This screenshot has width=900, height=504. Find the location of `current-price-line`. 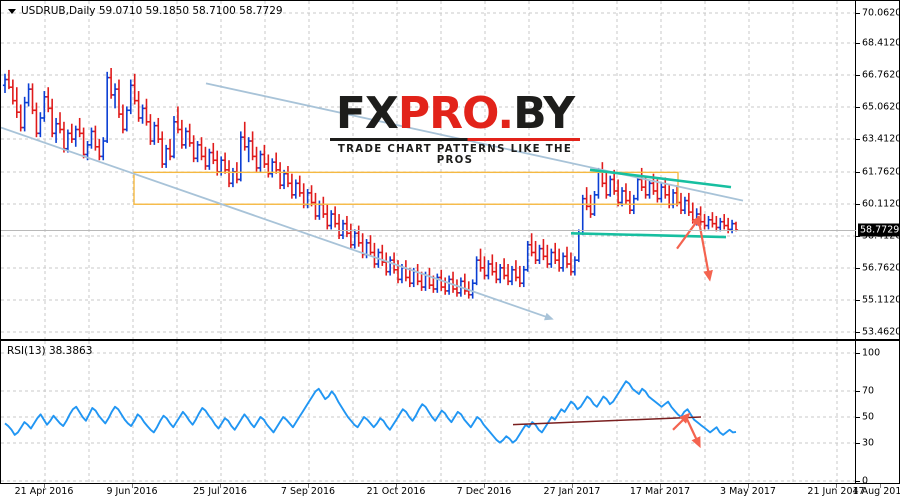

current-price-line is located at coordinates (428, 230).